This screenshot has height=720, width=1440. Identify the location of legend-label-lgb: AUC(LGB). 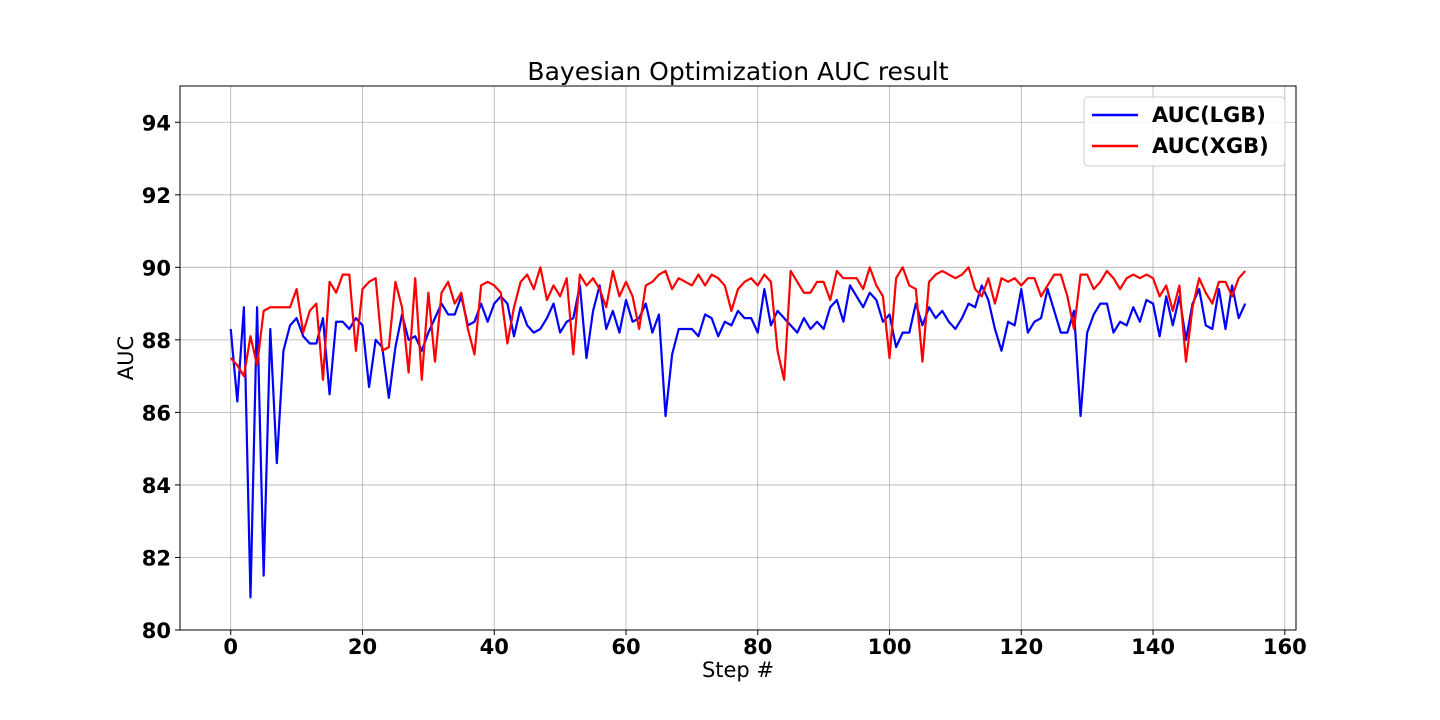
(1209, 115).